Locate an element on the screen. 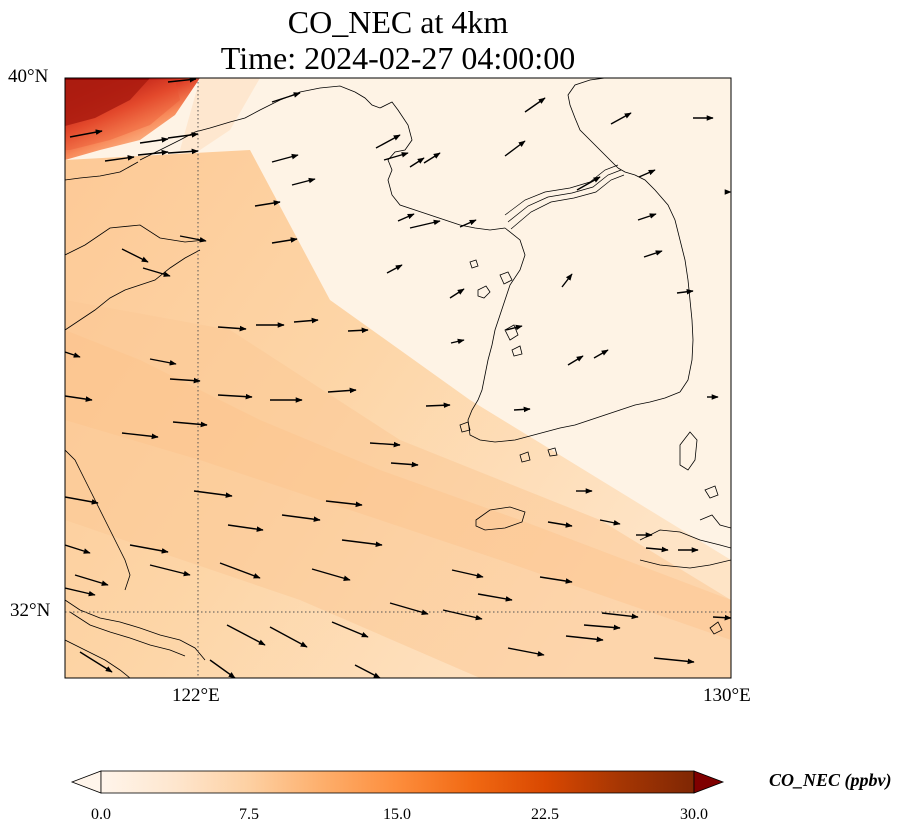 This screenshot has width=920, height=836. lon-tick-label: 130°E is located at coordinates (727, 695).